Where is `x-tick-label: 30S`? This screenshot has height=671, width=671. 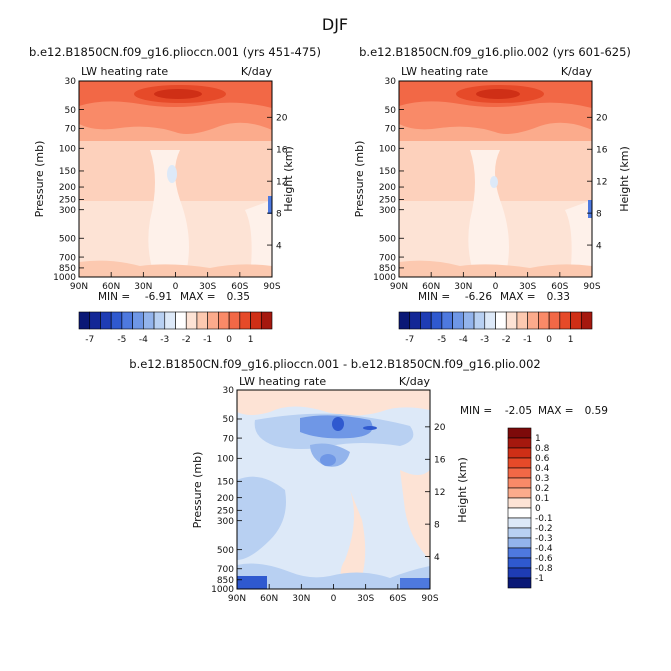
x-tick-label: 30S is located at coordinates (527, 287).